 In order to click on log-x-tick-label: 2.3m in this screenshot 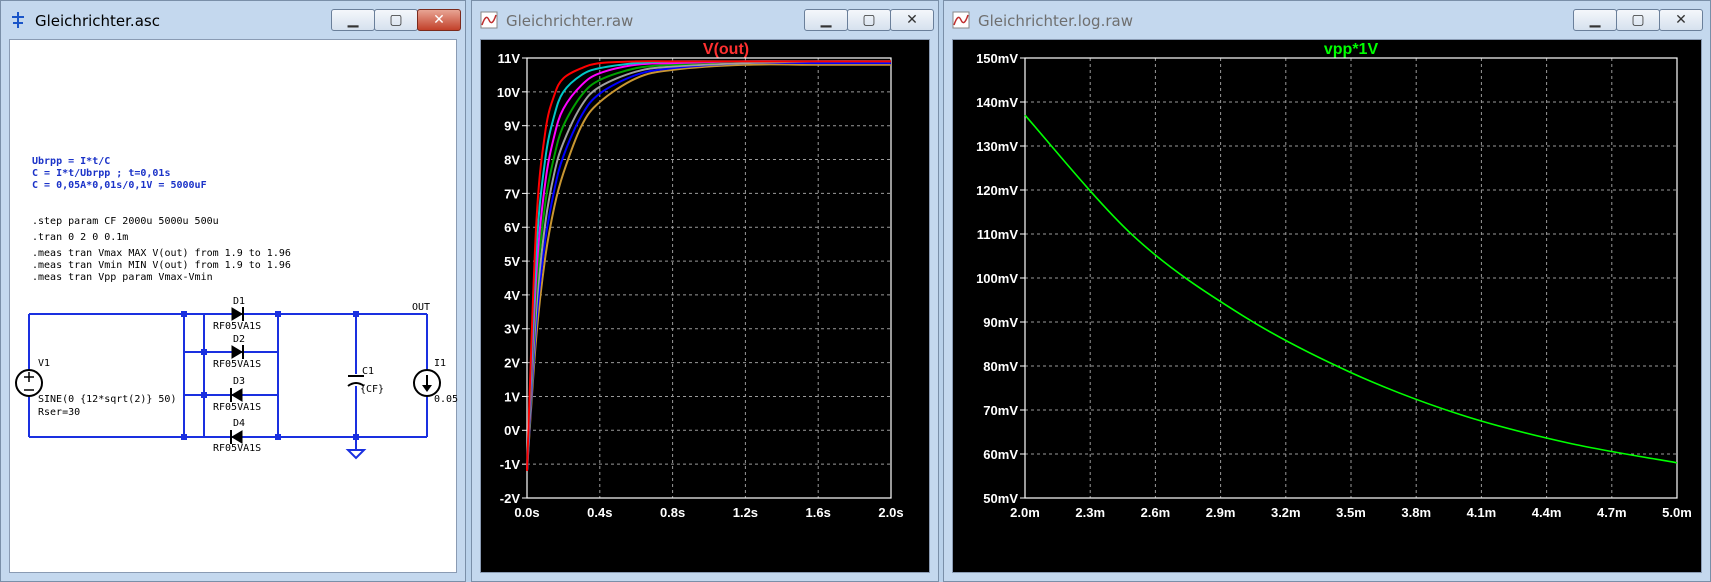, I will do `click(1090, 512)`.